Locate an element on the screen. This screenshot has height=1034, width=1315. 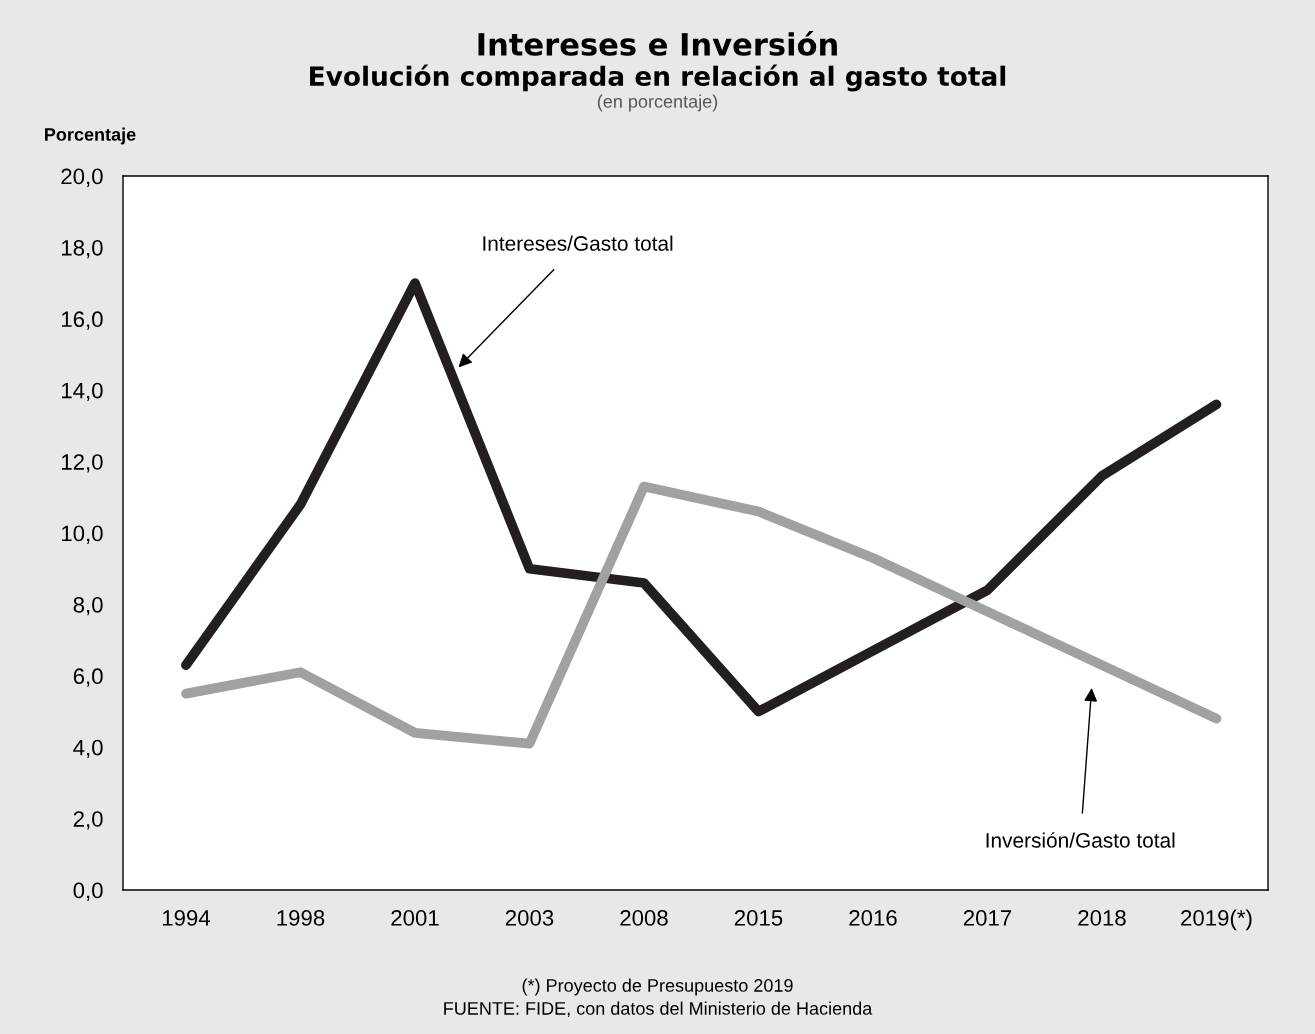
y-tick-label: 20,0 is located at coordinates (82, 177).